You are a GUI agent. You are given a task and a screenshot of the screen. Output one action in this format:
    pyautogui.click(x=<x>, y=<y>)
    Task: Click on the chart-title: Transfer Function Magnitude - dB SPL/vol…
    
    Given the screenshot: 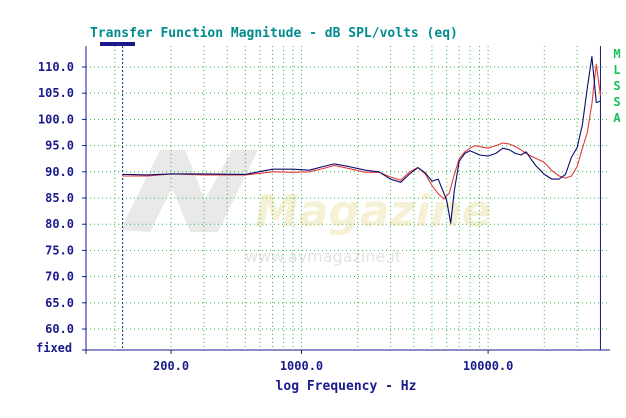 What is the action you would take?
    pyautogui.click(x=274, y=33)
    